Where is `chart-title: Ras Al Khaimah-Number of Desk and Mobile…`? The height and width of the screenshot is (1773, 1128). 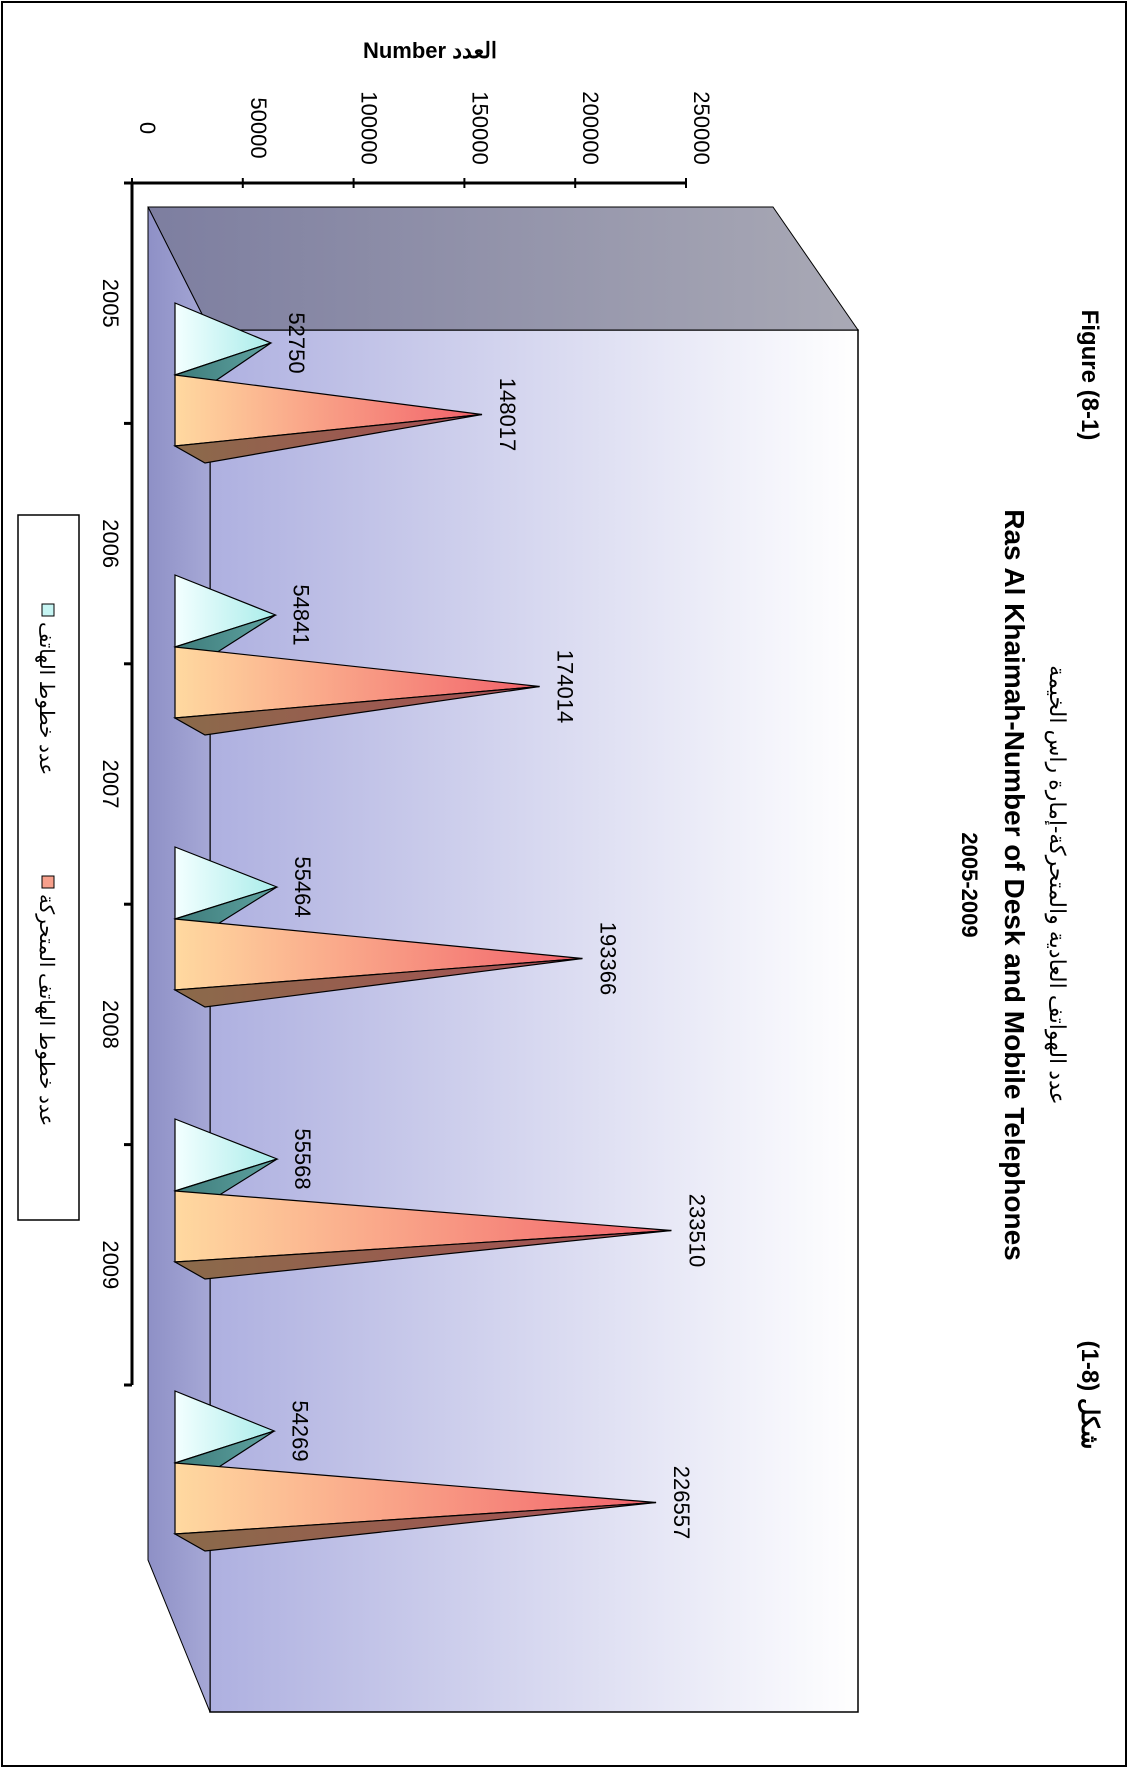
chart-title: Ras Al Khaimah-Number of Desk and Mobile… is located at coordinates (1014, 884).